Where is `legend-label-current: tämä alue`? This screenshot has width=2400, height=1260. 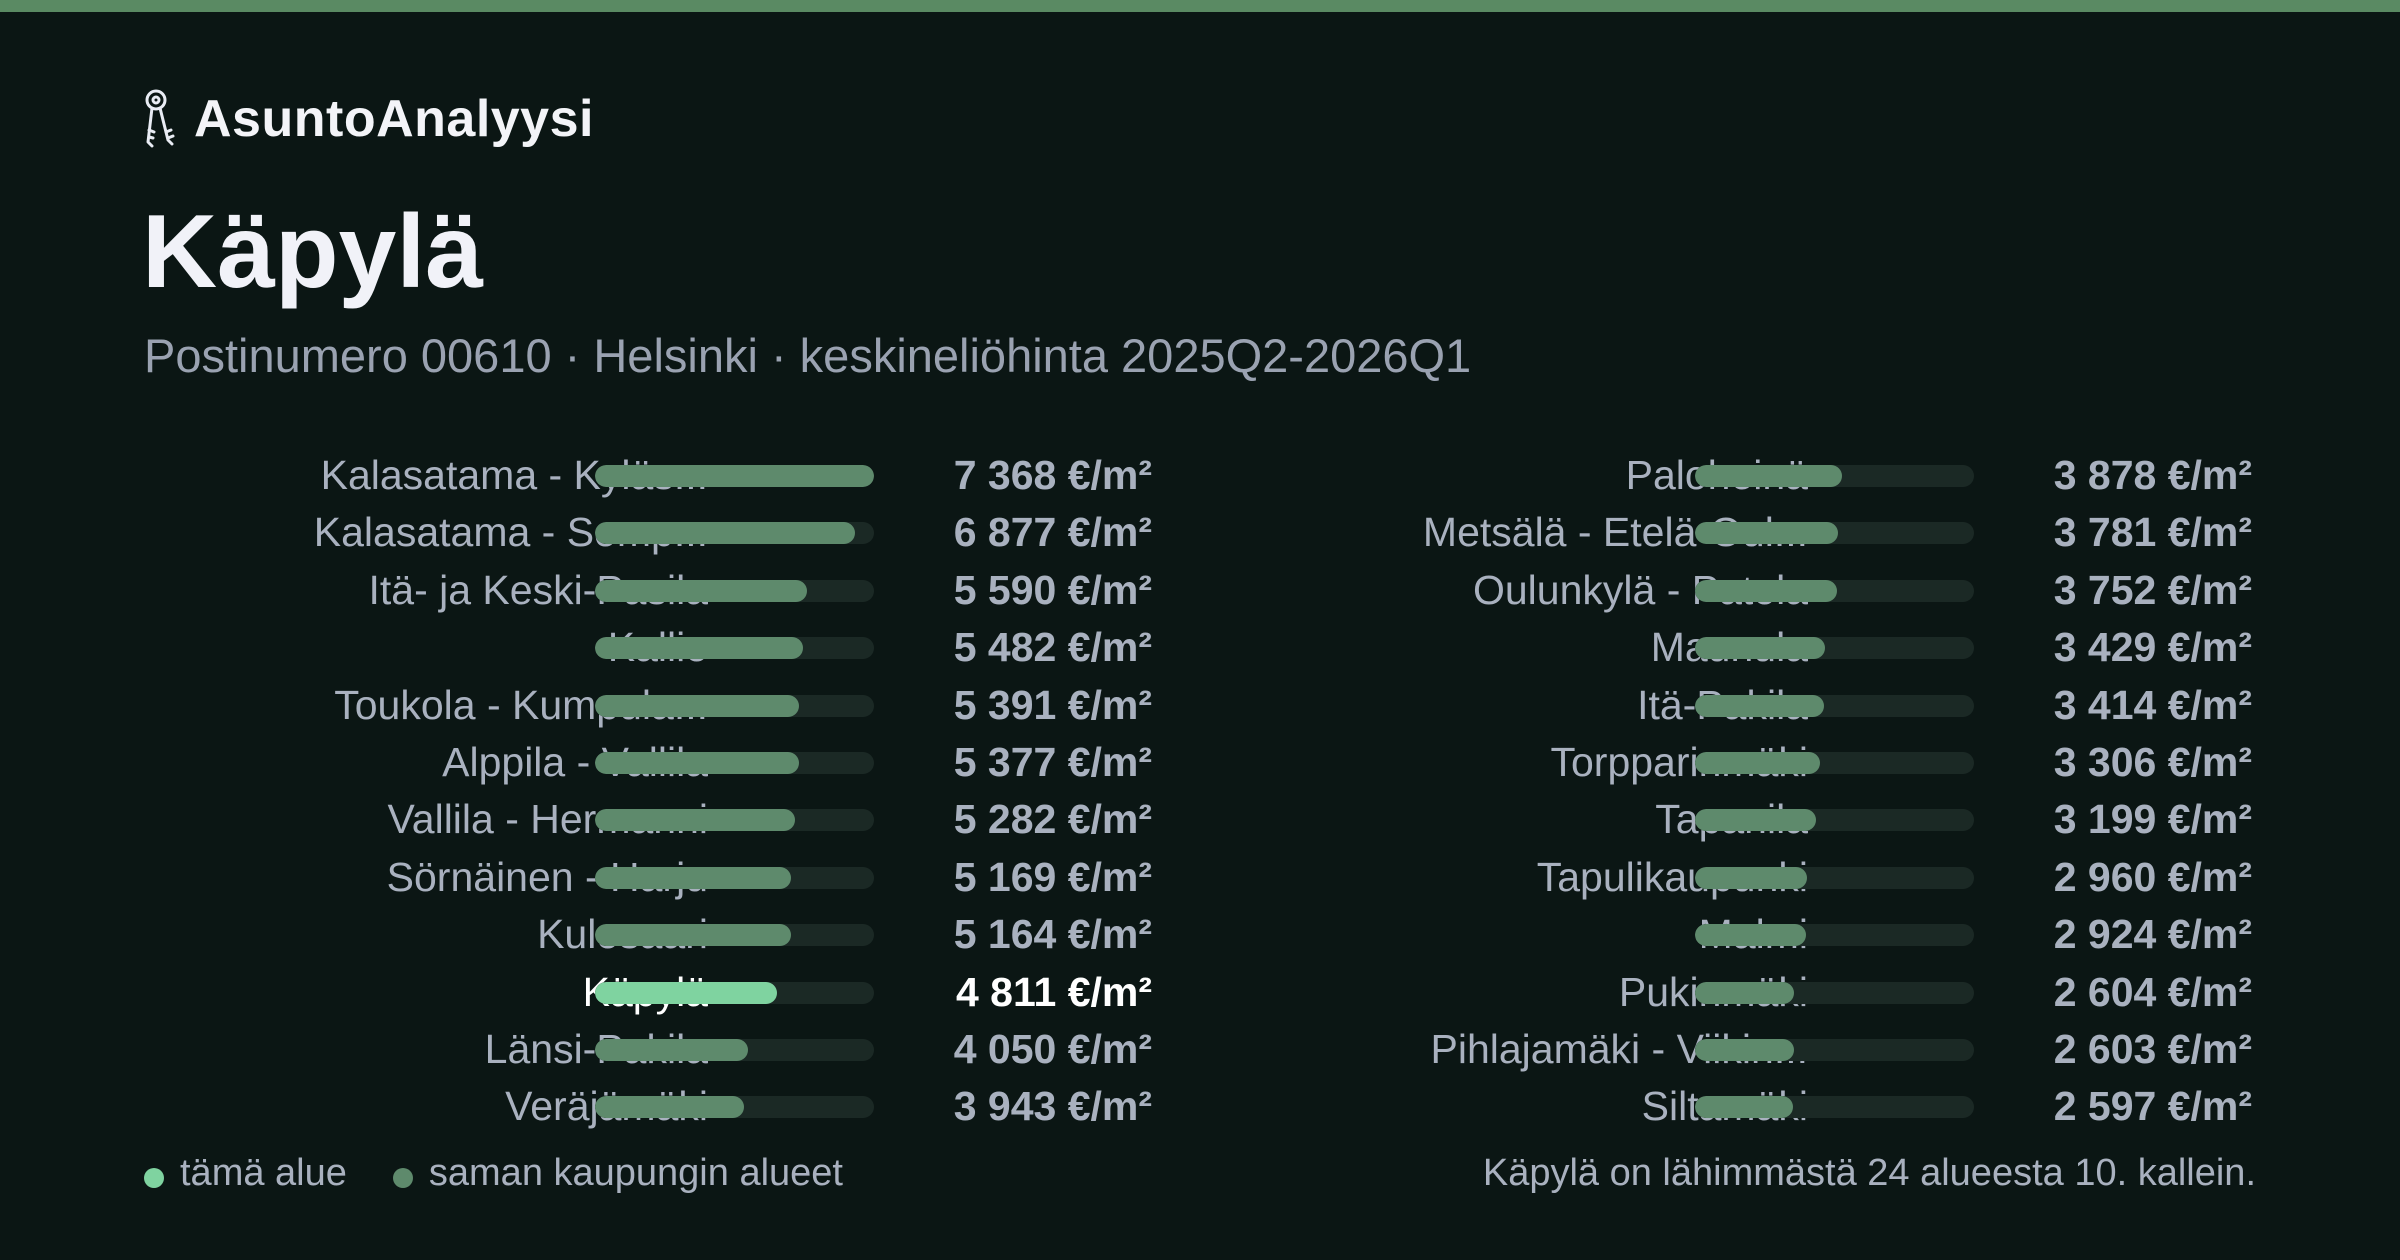 legend-label-current: tämä alue is located at coordinates (263, 1173).